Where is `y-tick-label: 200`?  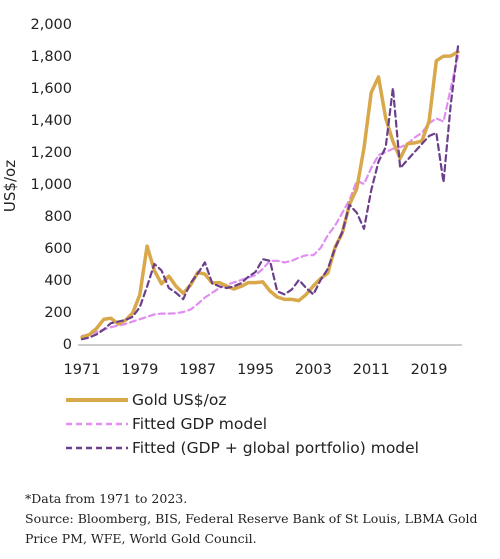
y-tick-label: 200 is located at coordinates (58, 313).